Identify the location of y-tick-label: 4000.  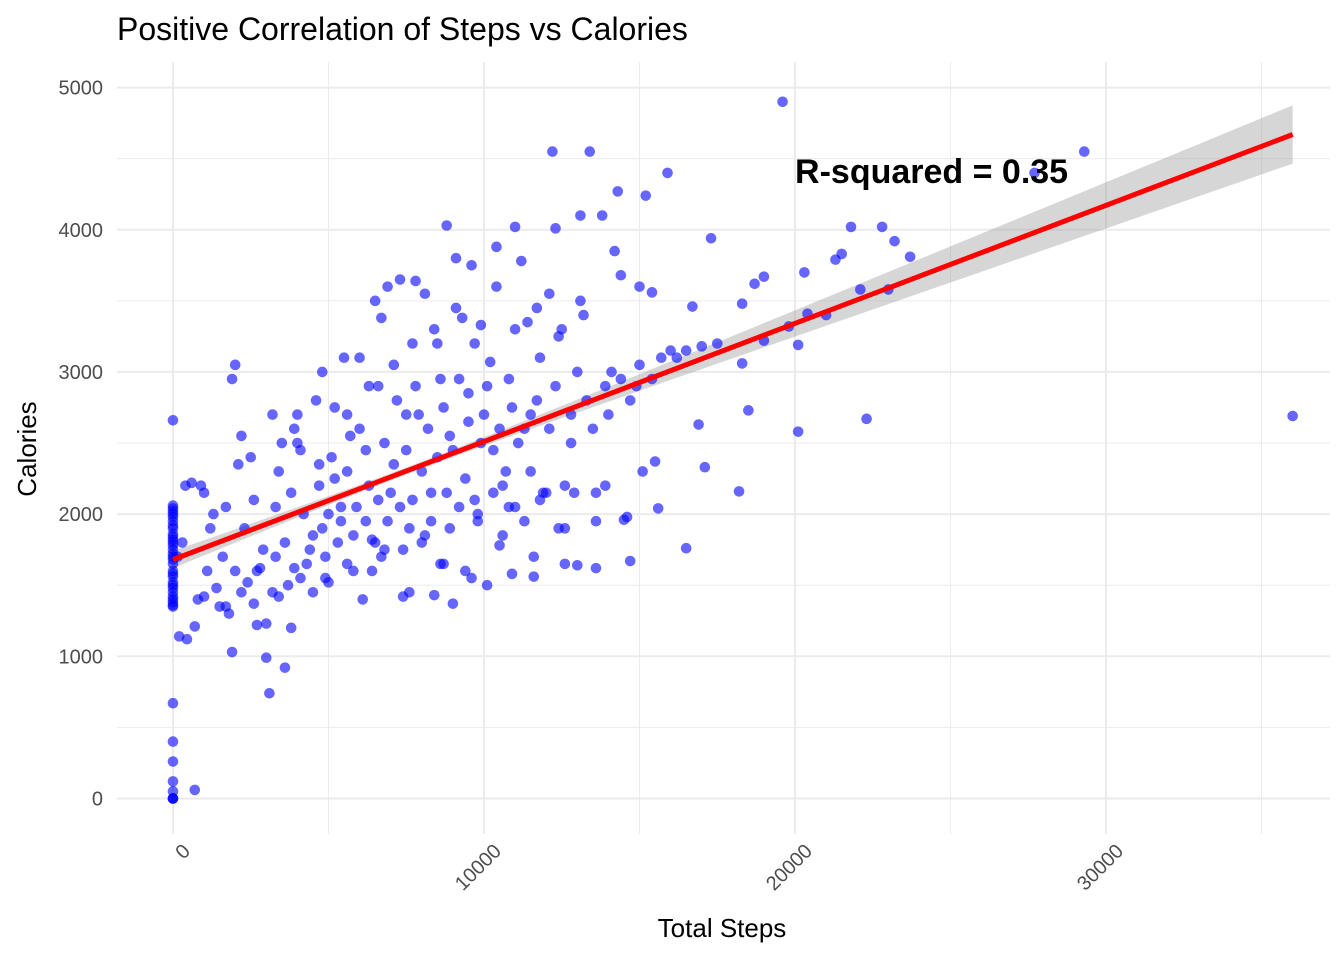
(81, 231).